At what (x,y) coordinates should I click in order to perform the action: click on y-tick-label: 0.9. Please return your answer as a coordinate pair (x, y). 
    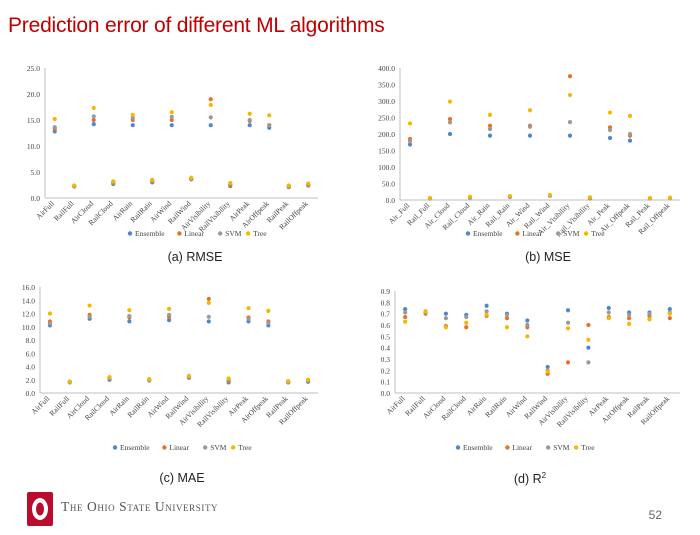
    Looking at the image, I should click on (386, 291).